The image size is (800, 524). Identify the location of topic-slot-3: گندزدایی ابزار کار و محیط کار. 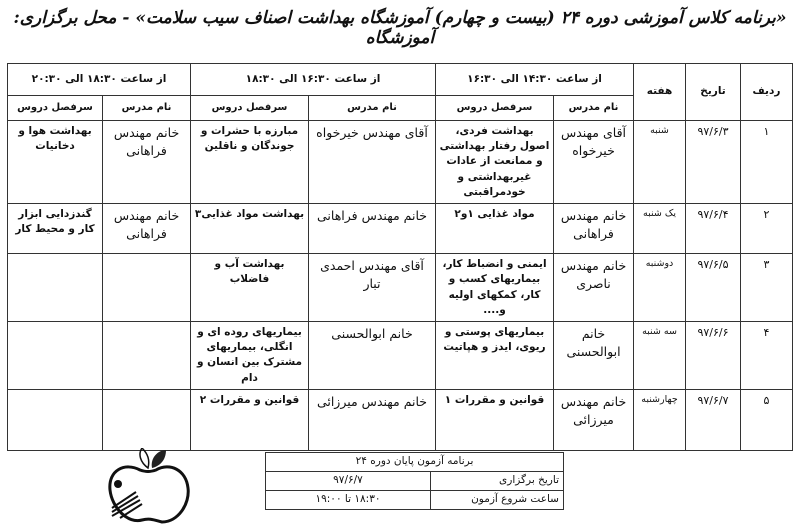
(55, 229).